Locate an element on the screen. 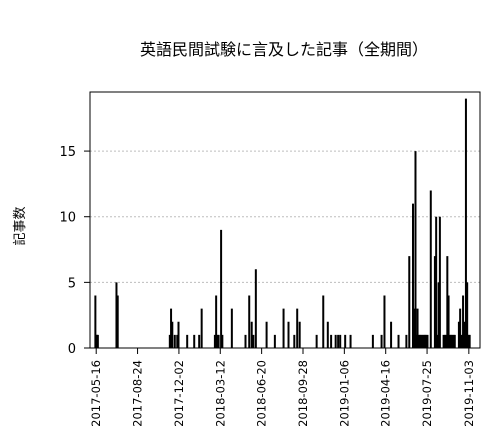 The width and height of the screenshot is (502, 442). y-tick-label: 10 is located at coordinates (67, 218).